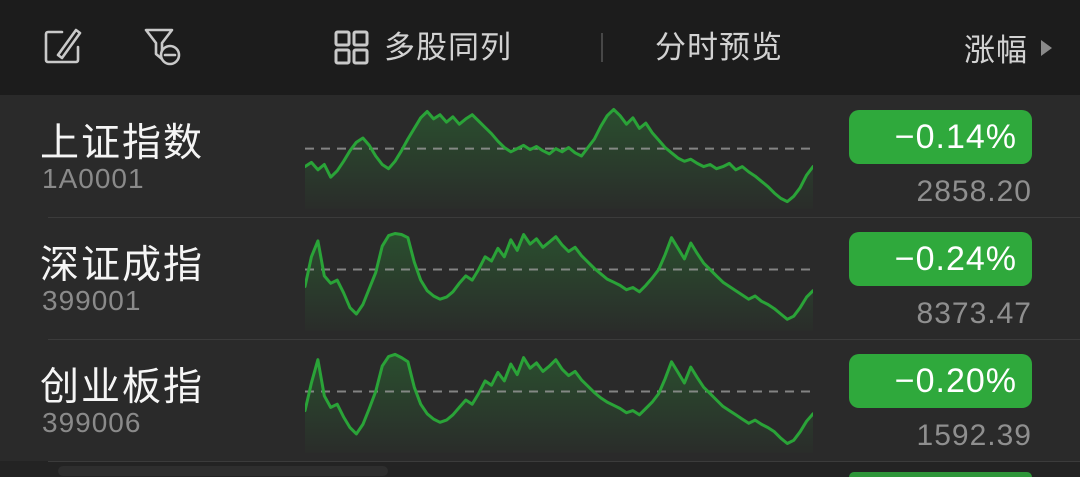 The width and height of the screenshot is (1080, 477). What do you see at coordinates (122, 387) in the screenshot?
I see `index-name: 创业板指` at bounding box center [122, 387].